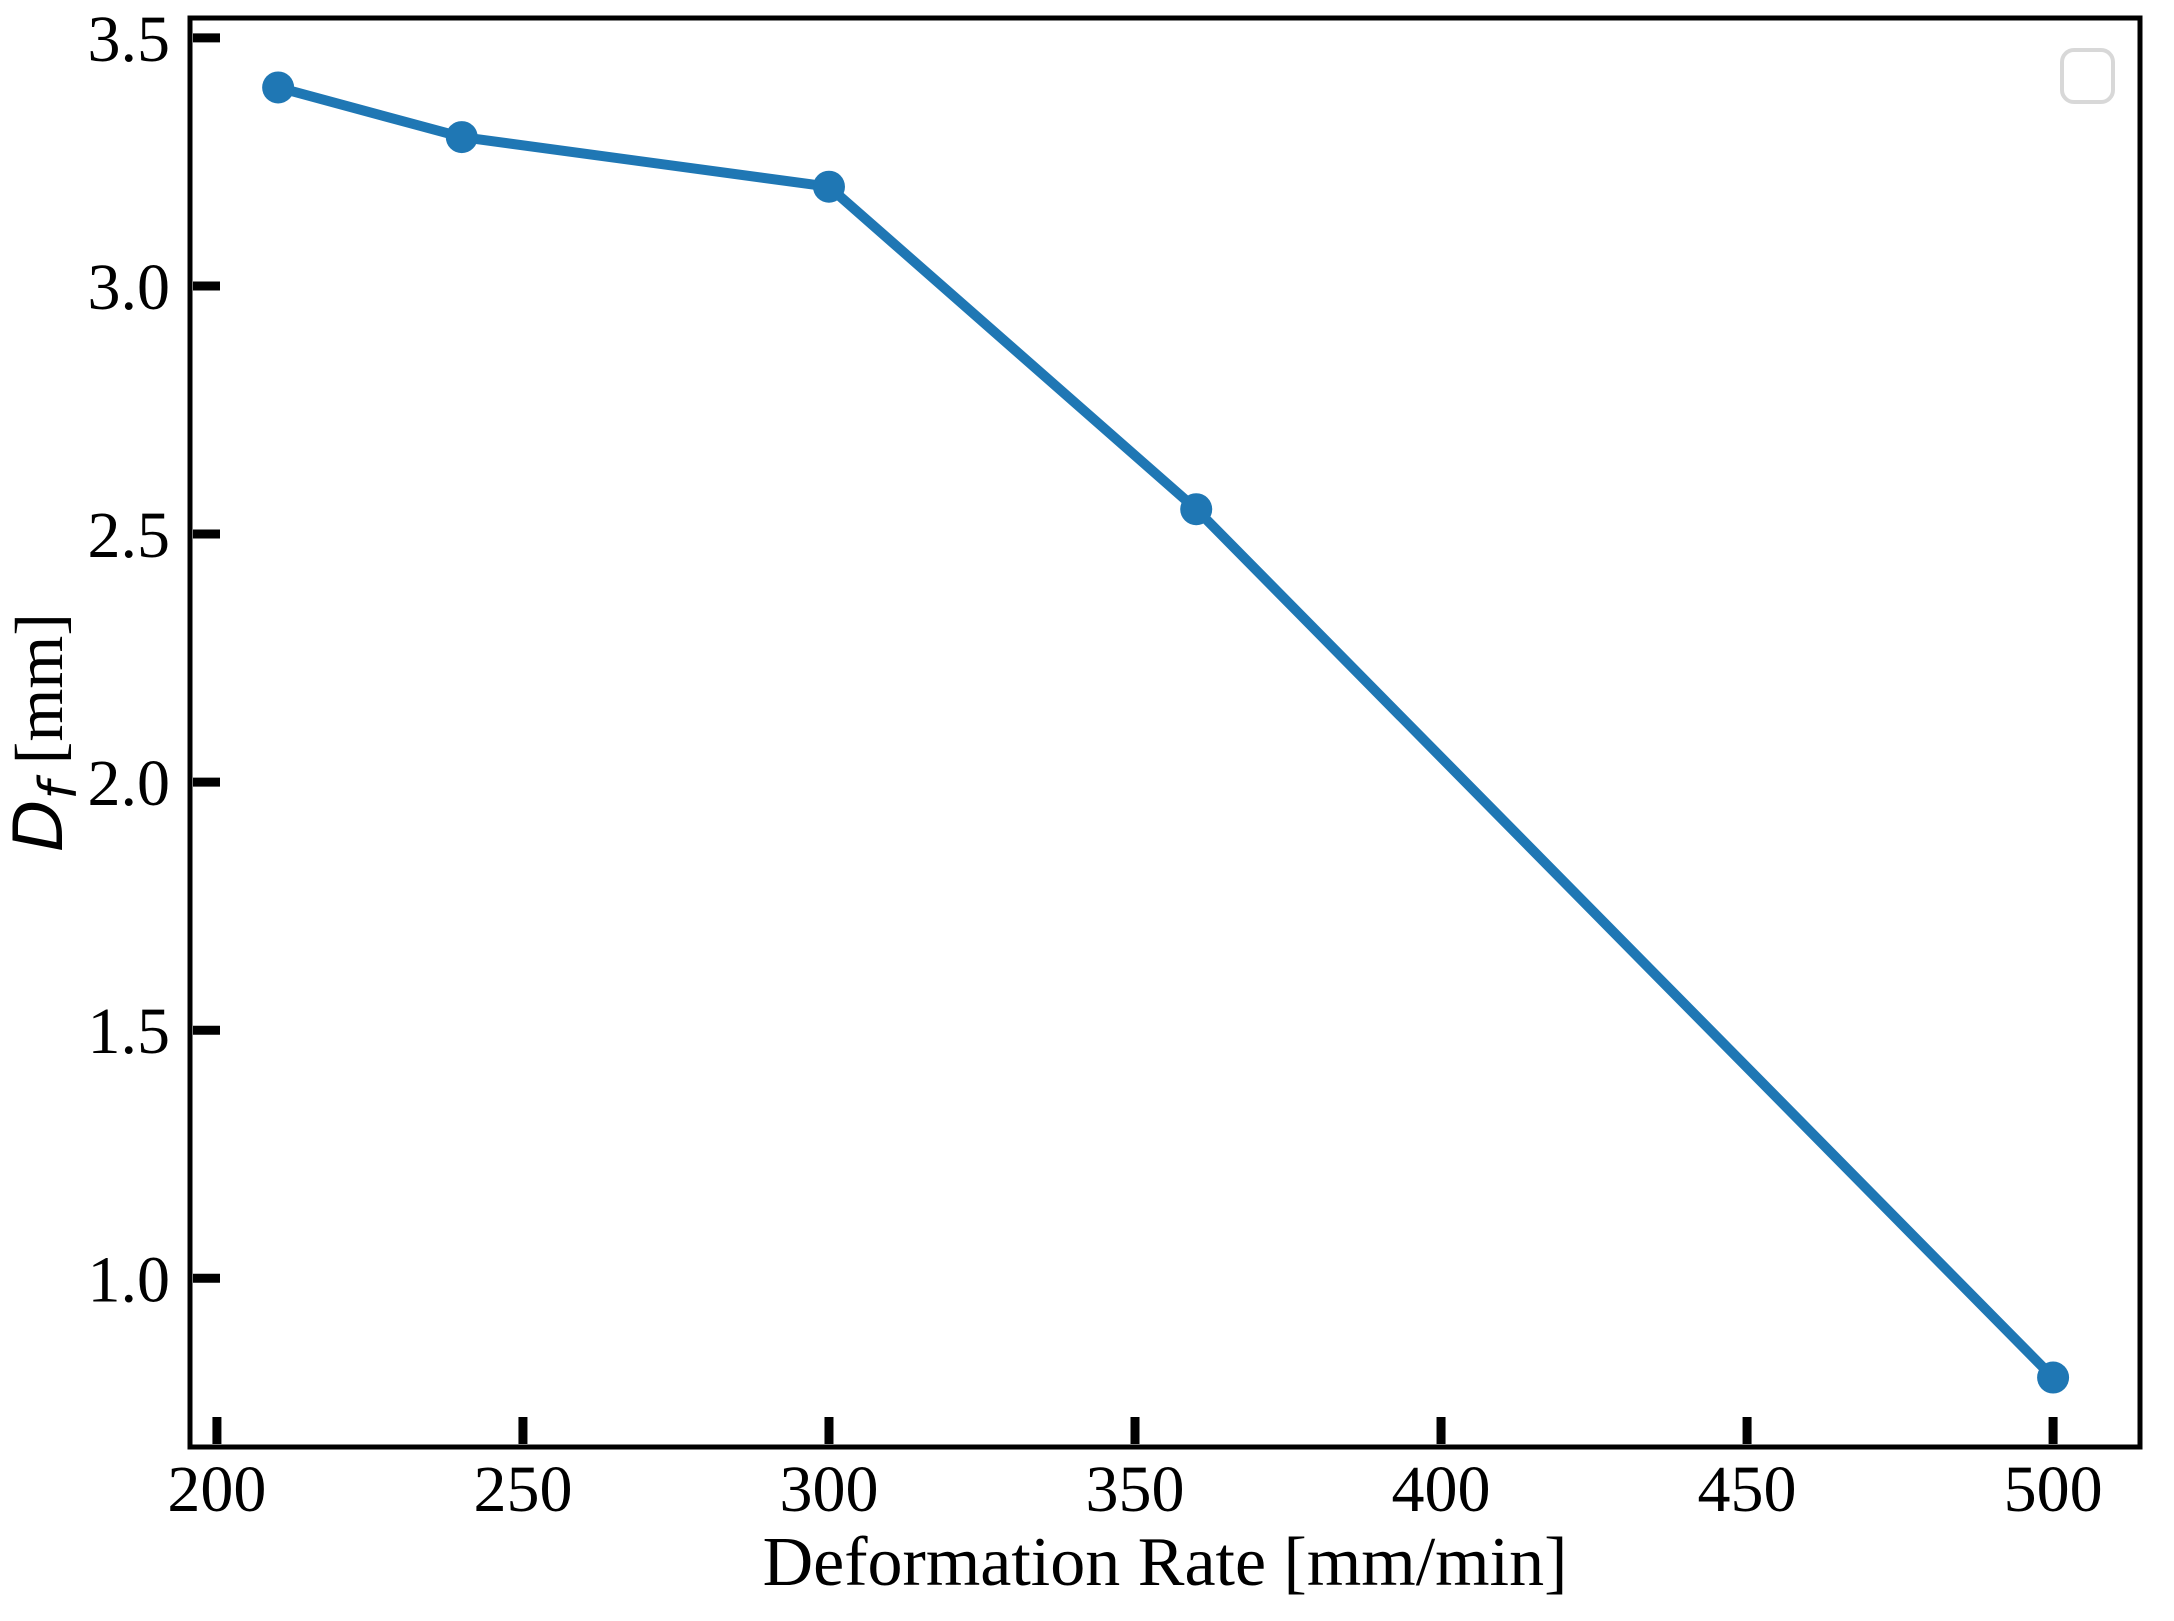  What do you see at coordinates (129, 535) in the screenshot?
I see `y-tick-label: 2.5` at bounding box center [129, 535].